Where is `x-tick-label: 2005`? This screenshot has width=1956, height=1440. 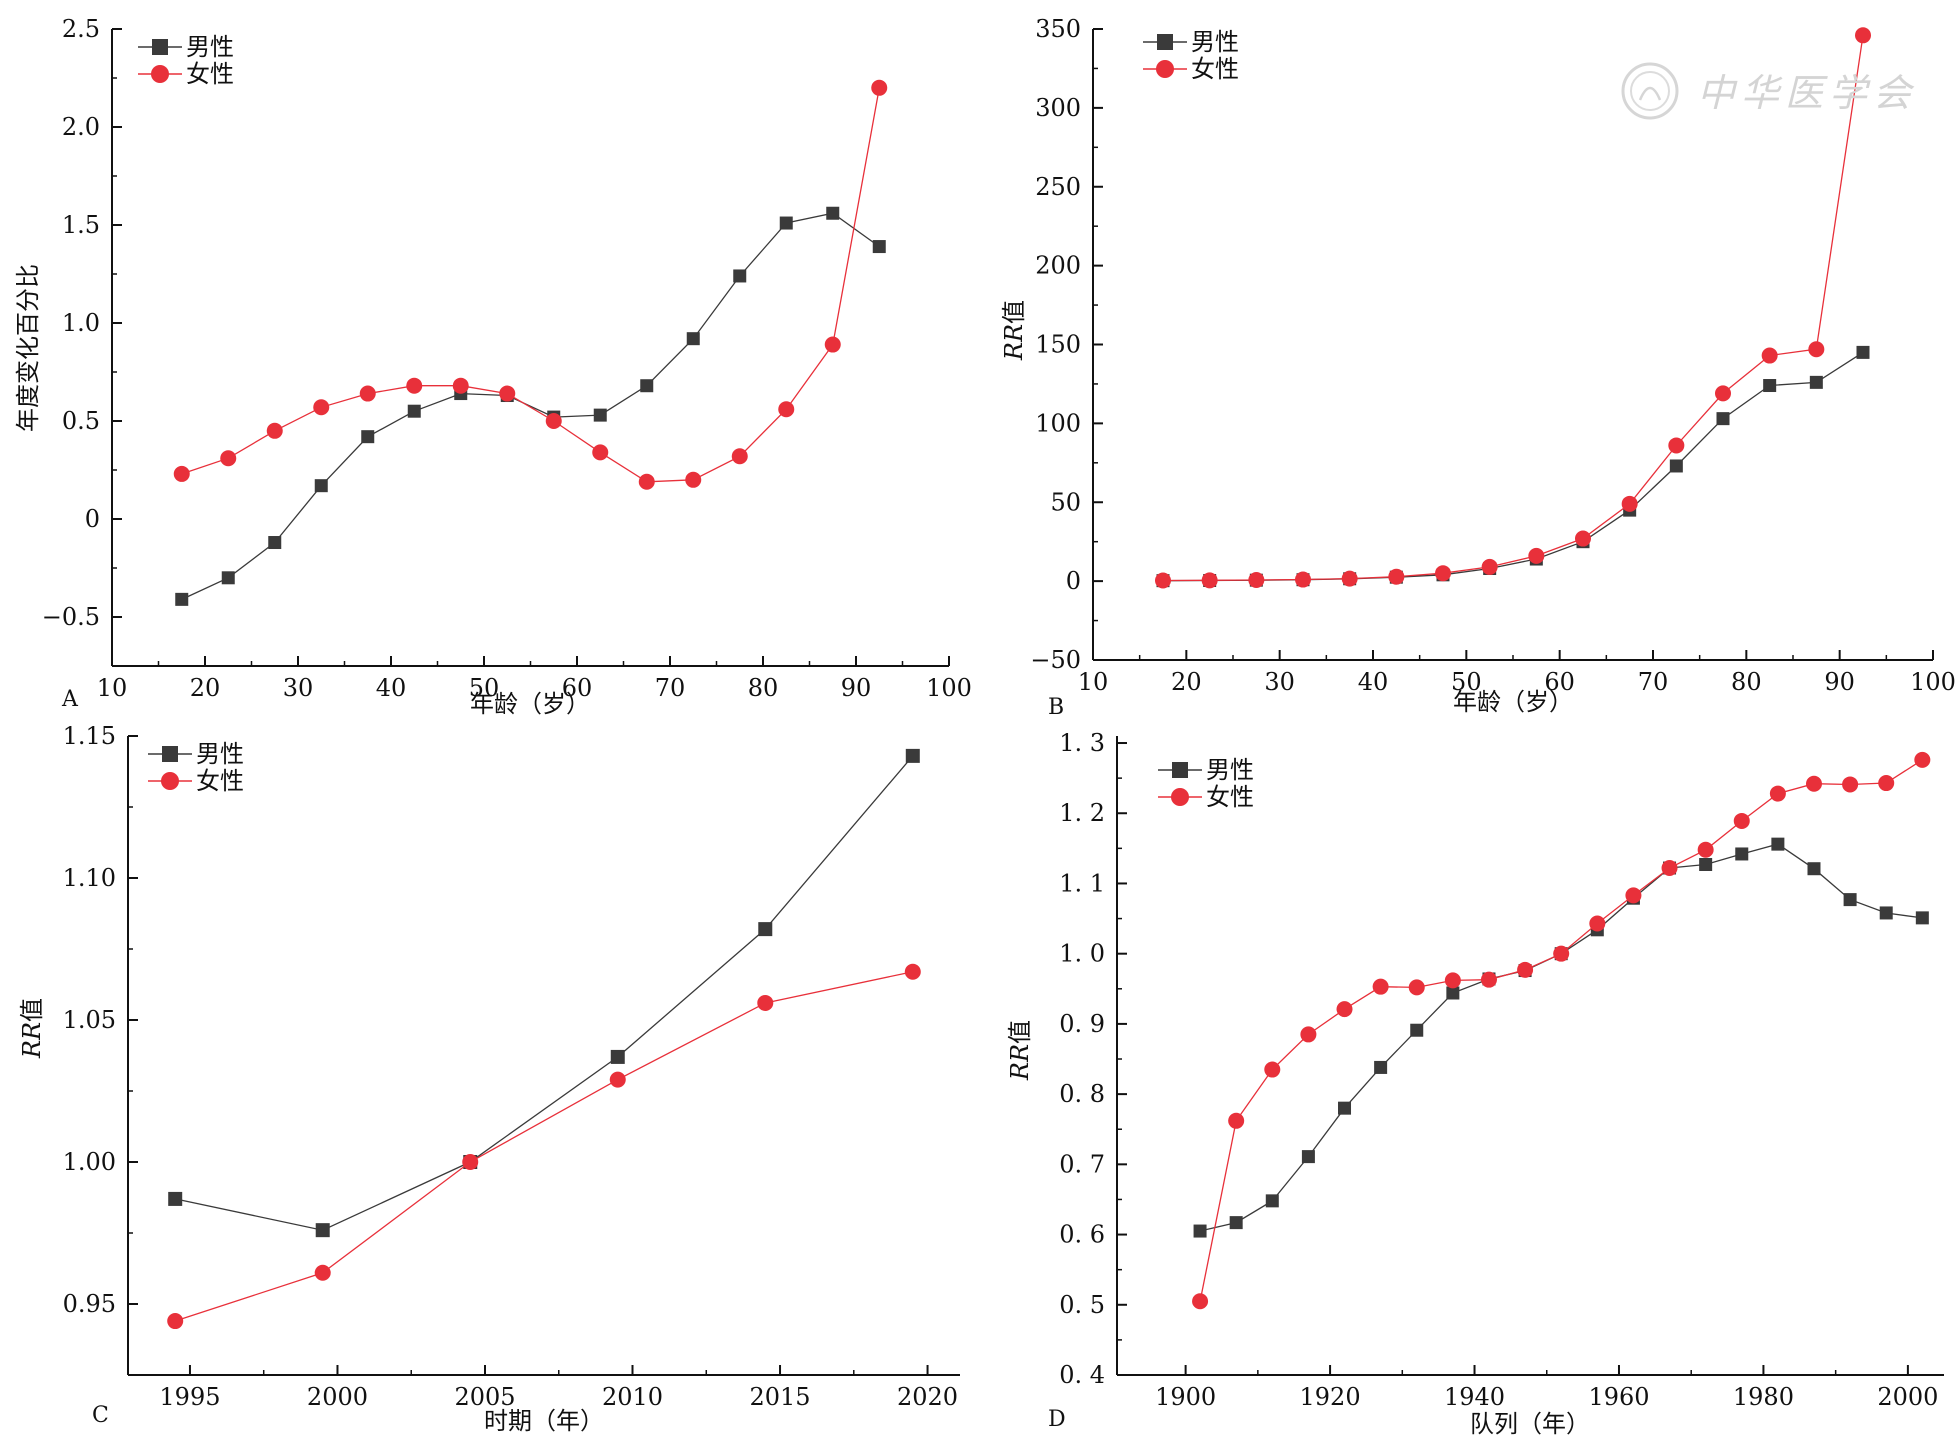 x-tick-label: 2005 is located at coordinates (484, 1397).